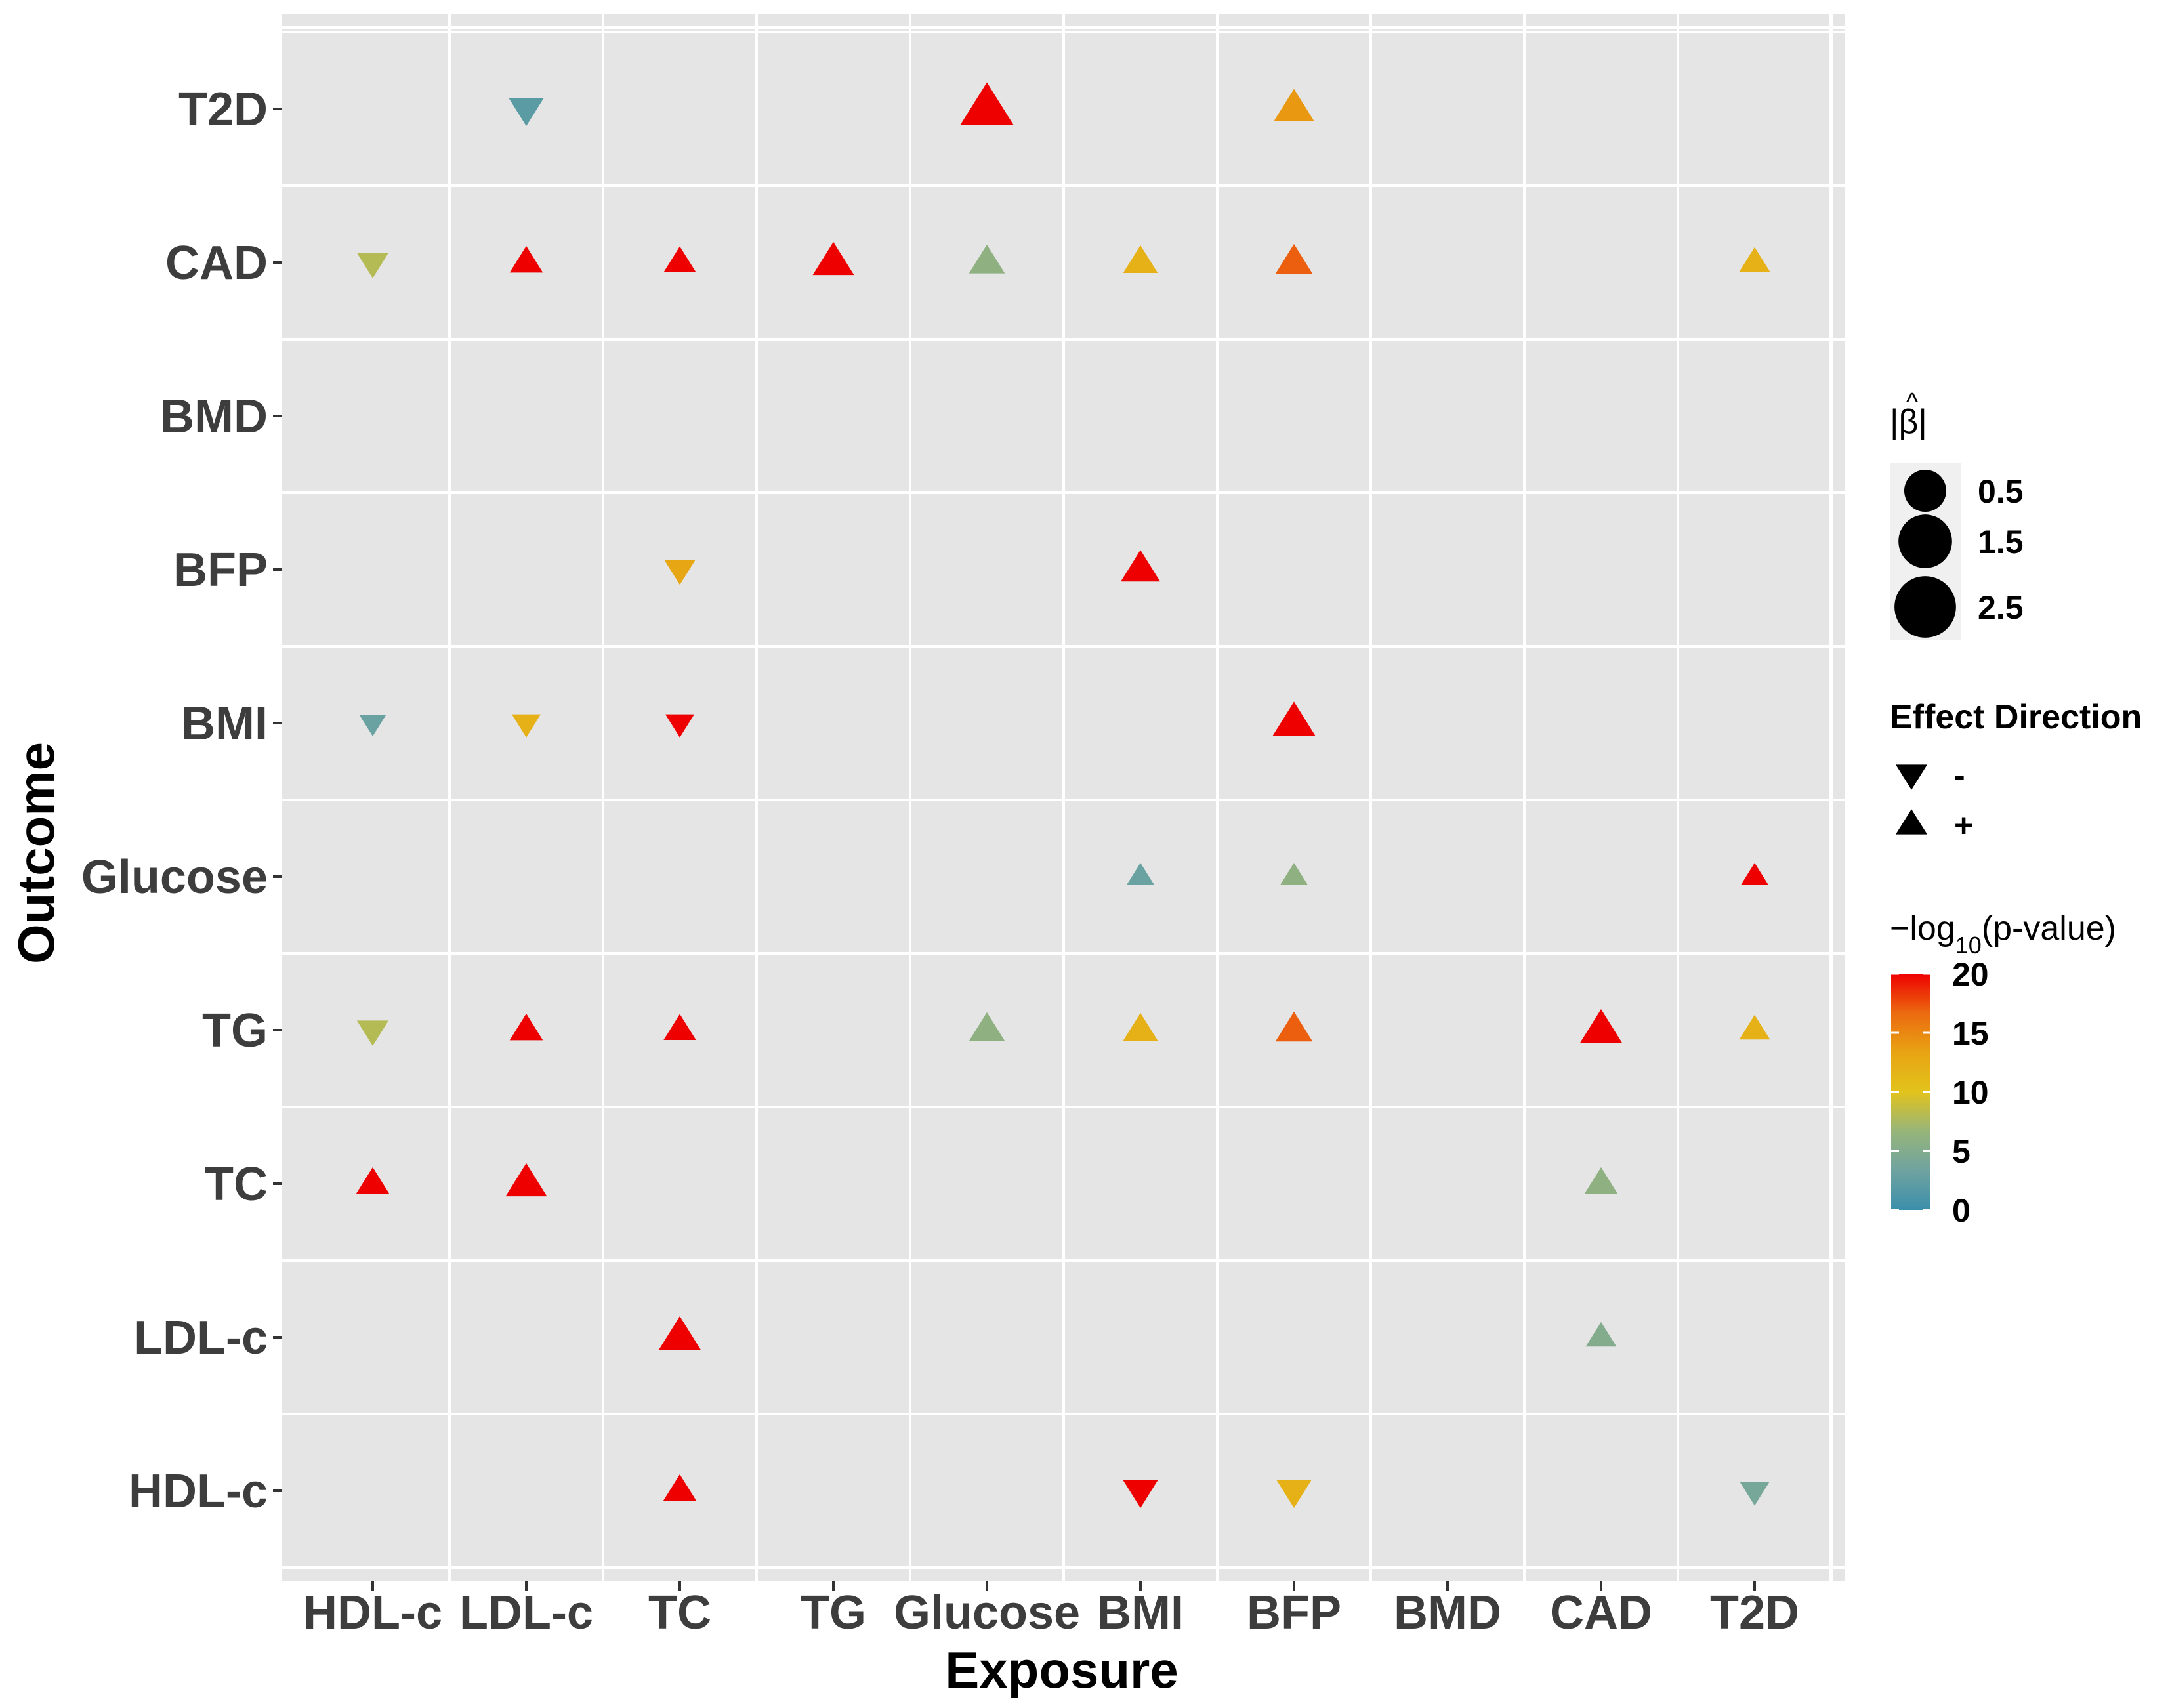 The height and width of the screenshot is (1708, 2170). What do you see at coordinates (1294, 719) in the screenshot?
I see `point-bfp-on-bmi` at bounding box center [1294, 719].